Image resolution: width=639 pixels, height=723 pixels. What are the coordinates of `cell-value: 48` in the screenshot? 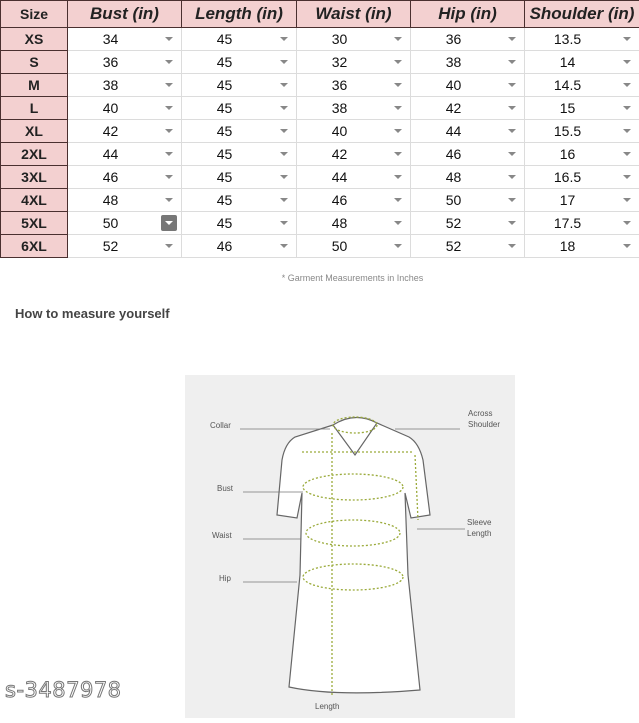 It's located at (339, 223).